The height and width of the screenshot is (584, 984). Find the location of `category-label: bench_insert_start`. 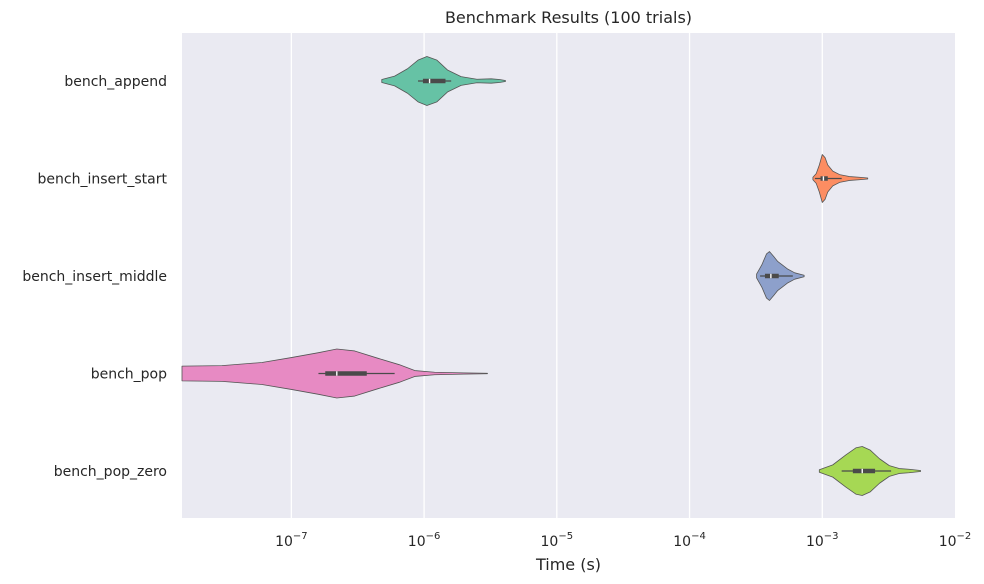

category-label: bench_insert_start is located at coordinates (103, 180).